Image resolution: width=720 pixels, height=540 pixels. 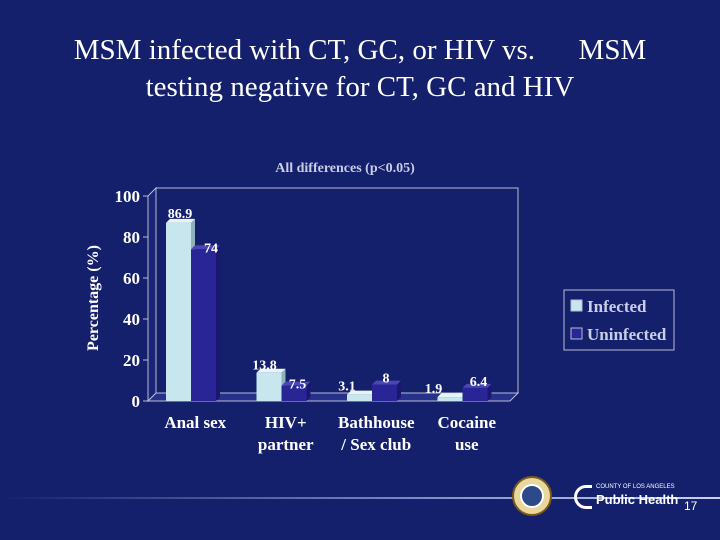 What do you see at coordinates (583, 497) in the screenshot?
I see `public-health-mark-icon` at bounding box center [583, 497].